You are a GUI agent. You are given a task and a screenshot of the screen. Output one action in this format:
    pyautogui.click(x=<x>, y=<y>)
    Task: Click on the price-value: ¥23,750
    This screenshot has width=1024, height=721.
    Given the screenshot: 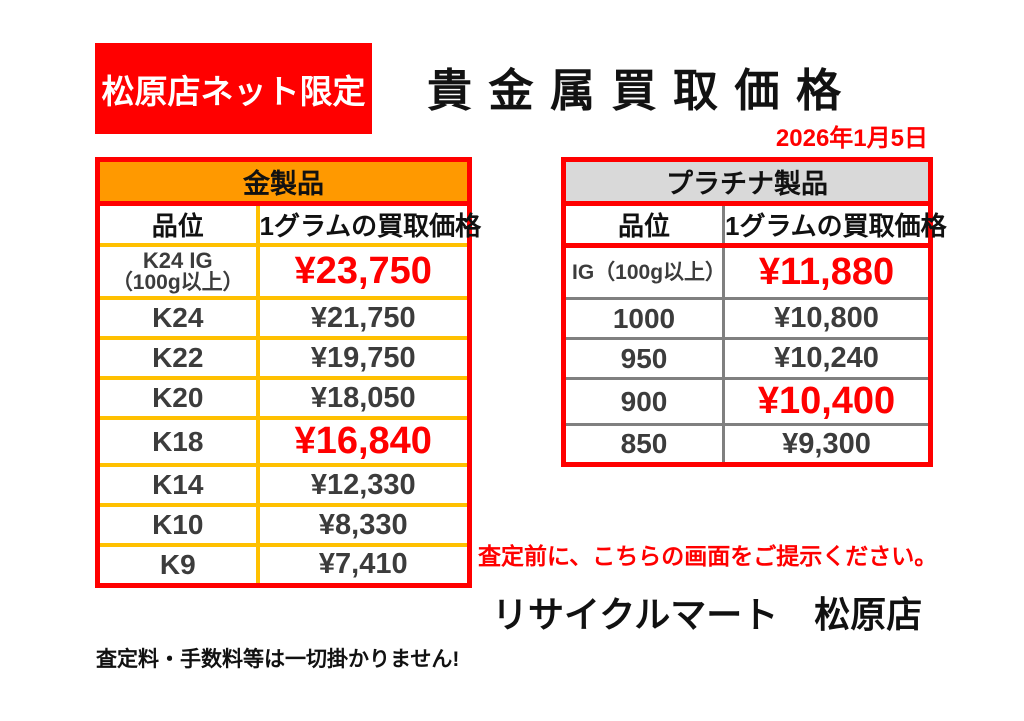 What is the action you would take?
    pyautogui.click(x=363, y=271)
    